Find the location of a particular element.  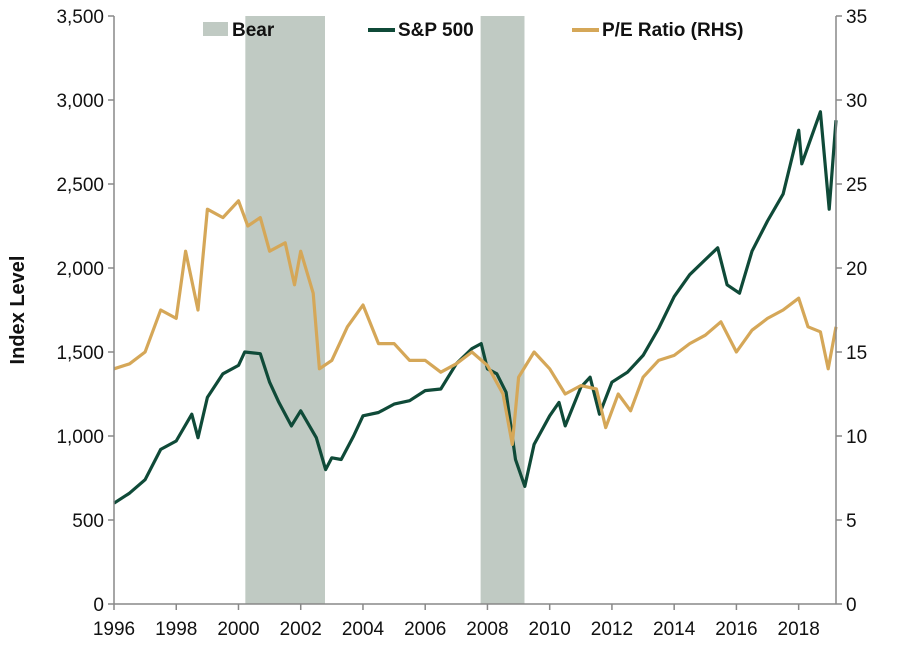

y-axis-title: Index Level is located at coordinates (18, 310).